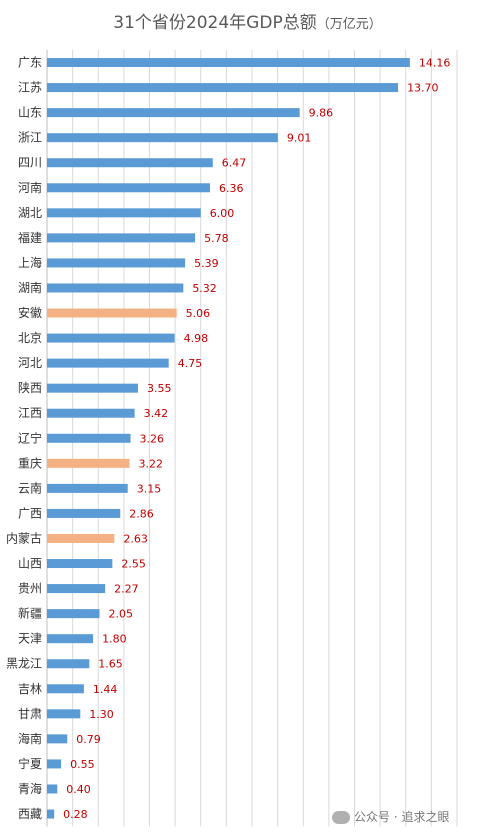  What do you see at coordinates (152, 438) in the screenshot?
I see `value-label: 3.26` at bounding box center [152, 438].